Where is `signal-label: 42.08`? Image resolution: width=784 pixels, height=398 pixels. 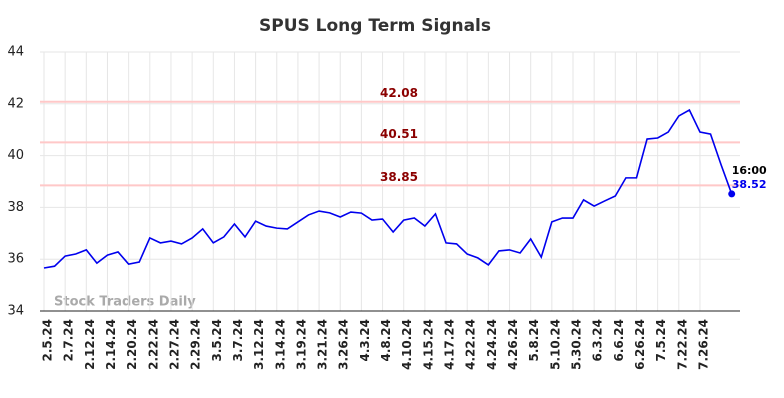 signal-label: 42.08 is located at coordinates (399, 93).